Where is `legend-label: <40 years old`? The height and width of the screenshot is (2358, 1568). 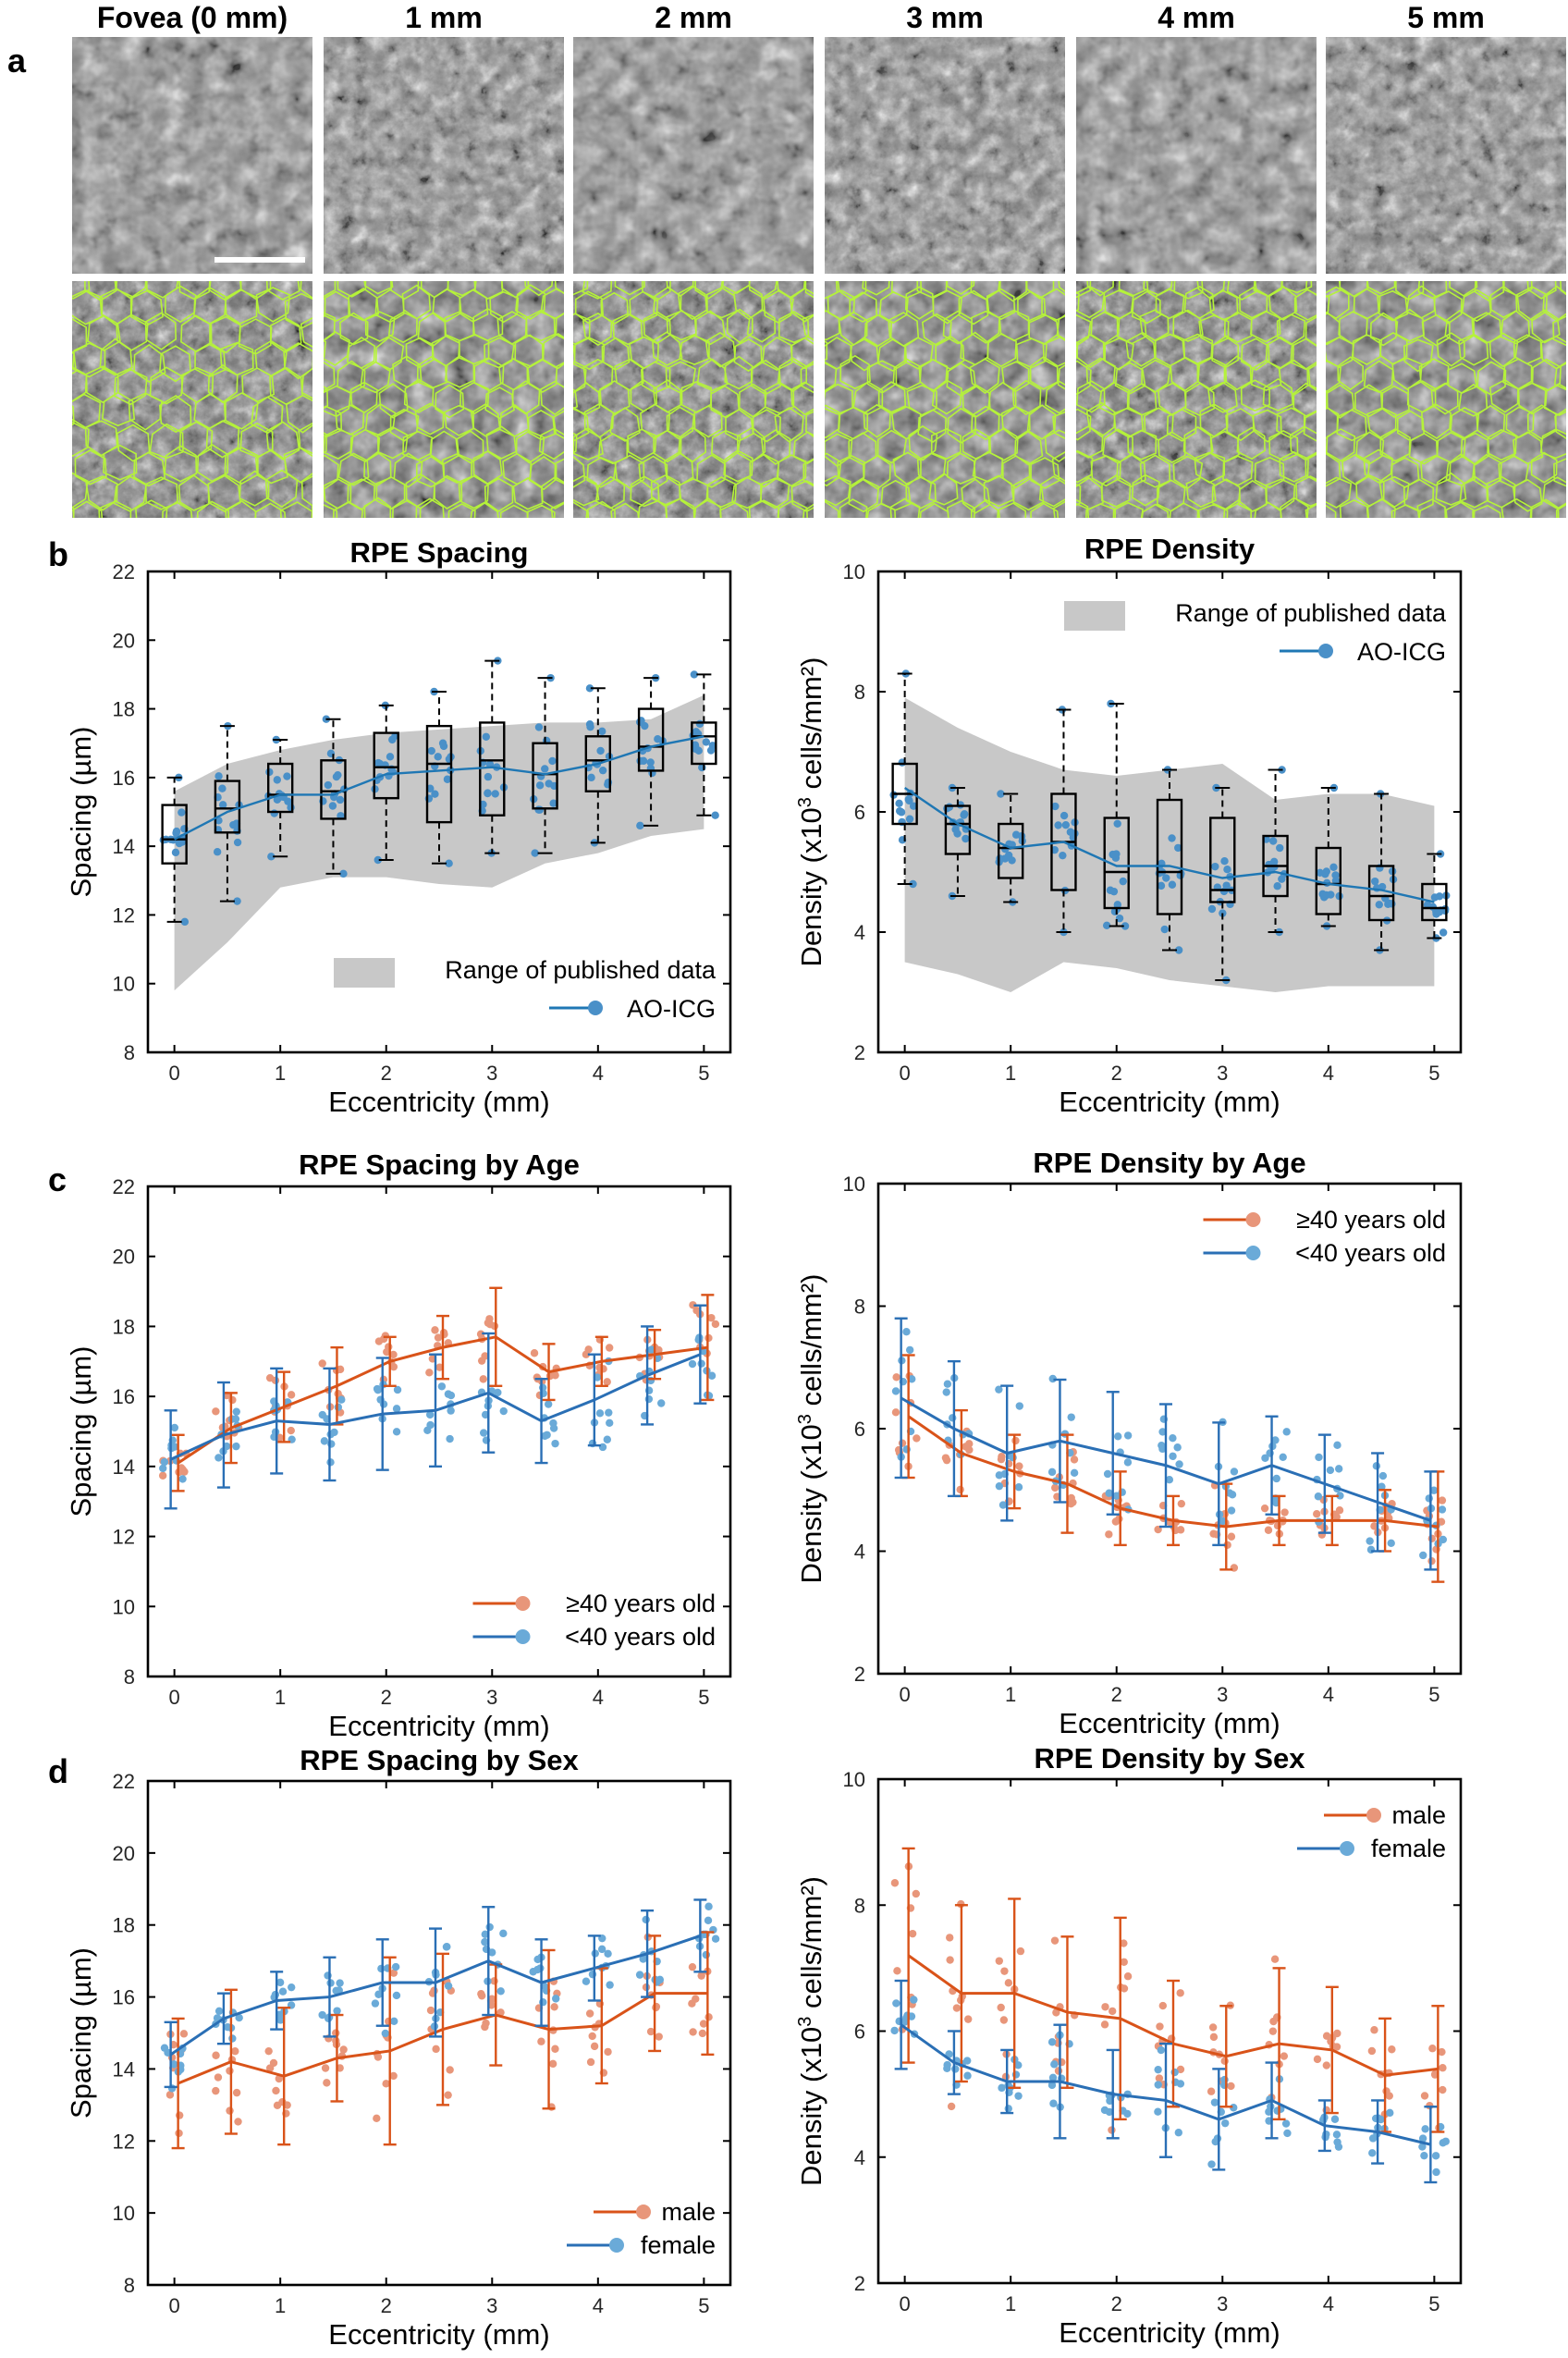
legend-label: <40 years old is located at coordinates (1370, 1253).